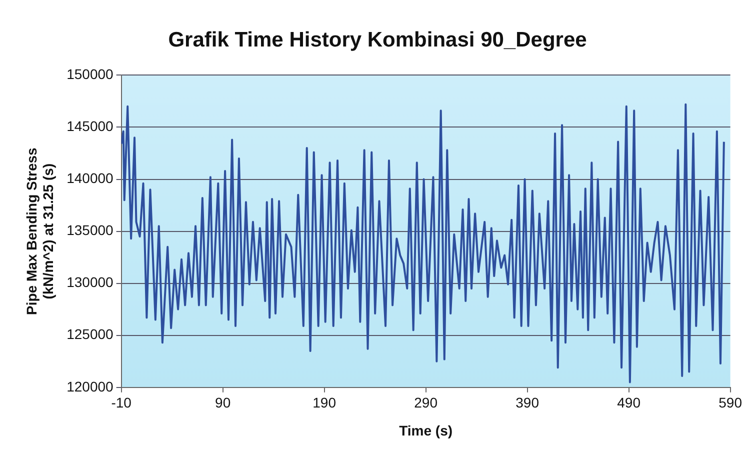 The width and height of the screenshot is (745, 454). I want to click on y-tick-label: 140000, so click(90, 178).